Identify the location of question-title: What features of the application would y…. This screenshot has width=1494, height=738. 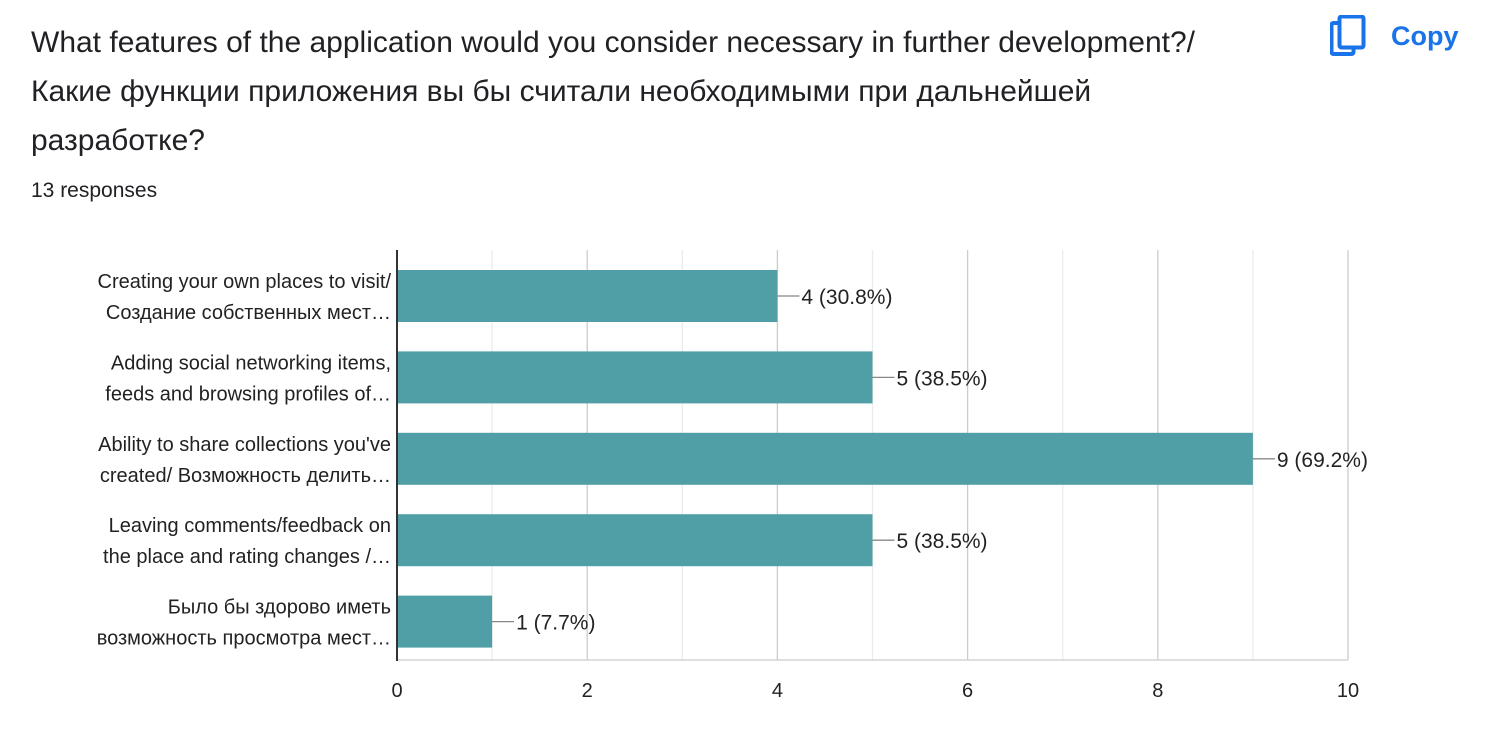
(613, 91).